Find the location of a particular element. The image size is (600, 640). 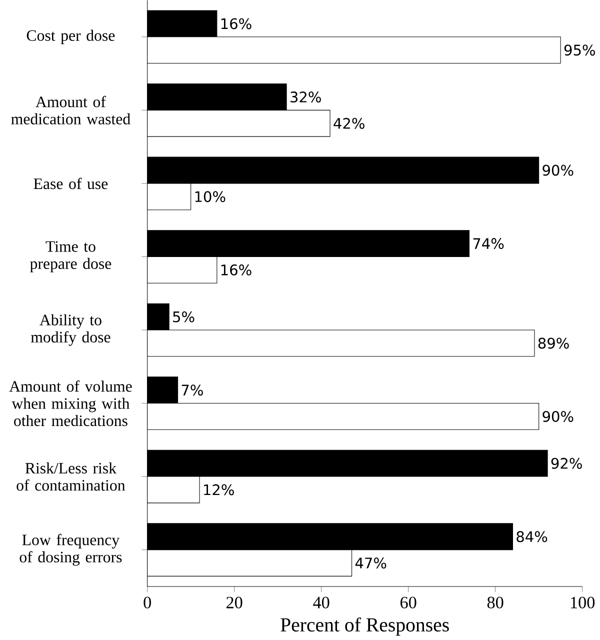

x-tick-label: 60 is located at coordinates (408, 602).